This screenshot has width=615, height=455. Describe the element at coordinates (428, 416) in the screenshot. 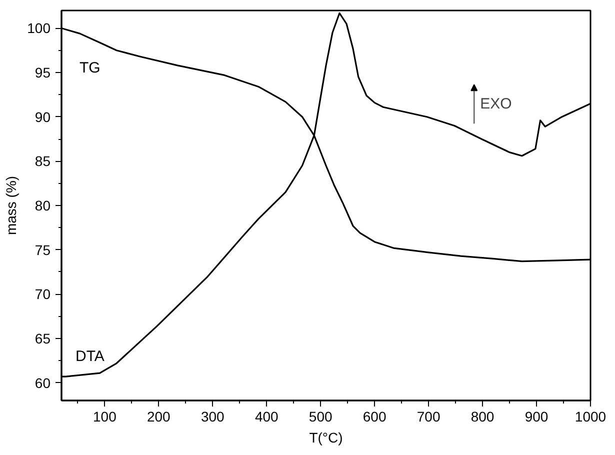

I see `x-tick-label: 700` at that location.